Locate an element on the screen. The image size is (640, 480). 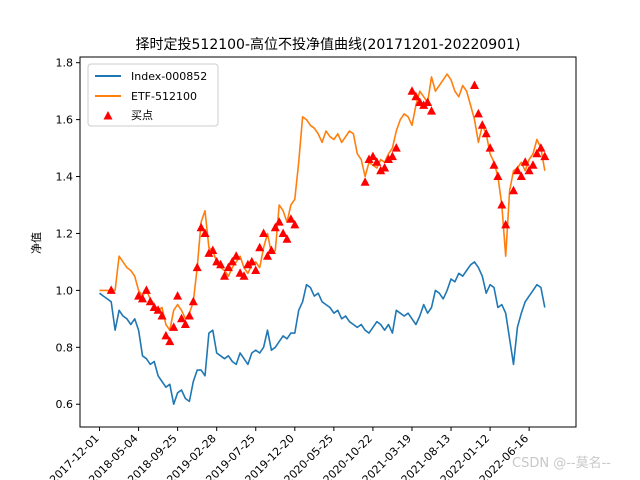
legend-label-buy: 买点 is located at coordinates (142, 115).